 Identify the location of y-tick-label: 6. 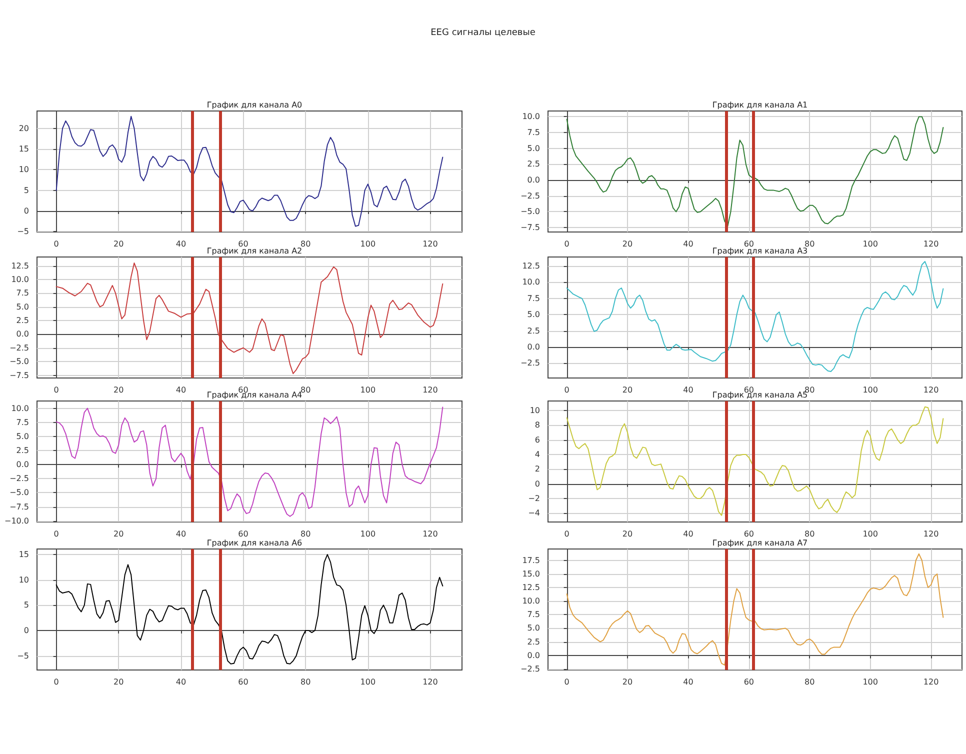
(537, 439).